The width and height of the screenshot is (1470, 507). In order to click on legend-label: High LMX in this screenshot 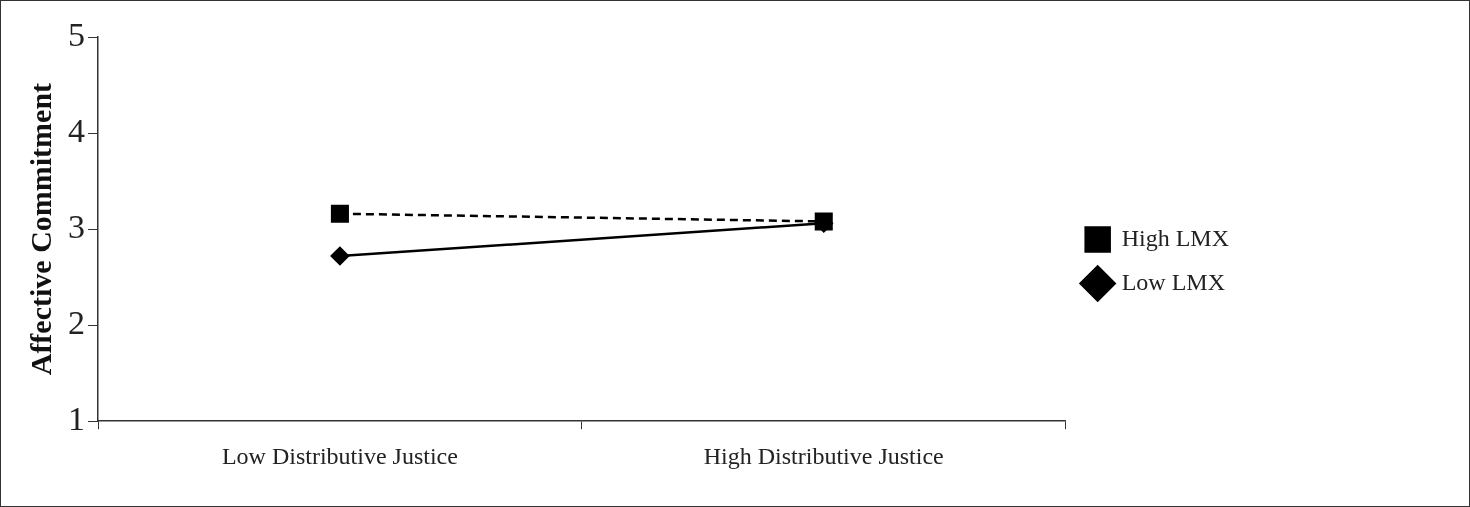, I will do `click(1175, 237)`.